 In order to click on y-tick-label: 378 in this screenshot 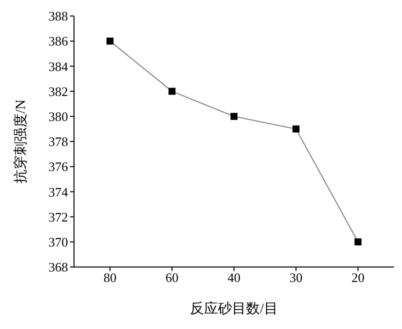, I will do `click(58, 142)`.